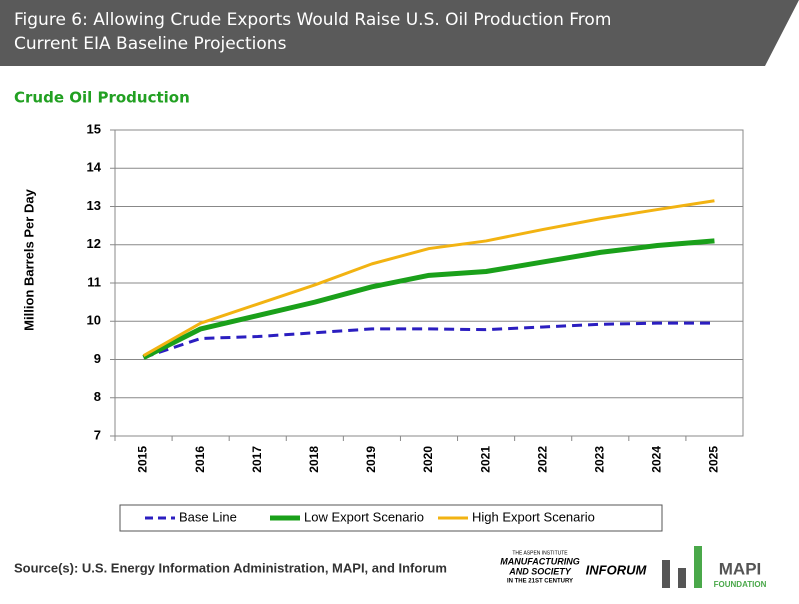 The width and height of the screenshot is (799, 604). What do you see at coordinates (143, 459) in the screenshot?
I see `x-tick-label: 2015` at bounding box center [143, 459].